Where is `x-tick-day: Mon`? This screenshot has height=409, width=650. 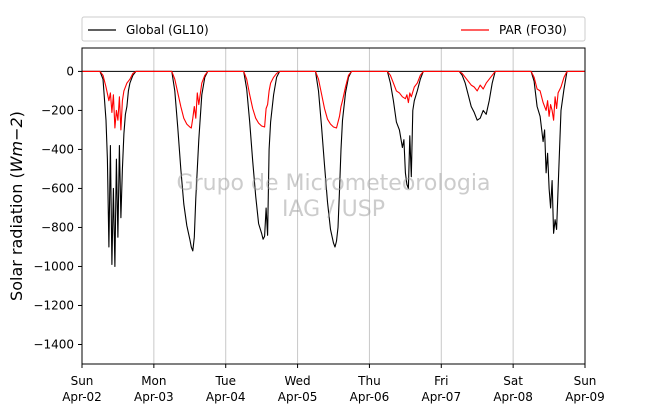 x-tick-day: Mon is located at coordinates (153, 381).